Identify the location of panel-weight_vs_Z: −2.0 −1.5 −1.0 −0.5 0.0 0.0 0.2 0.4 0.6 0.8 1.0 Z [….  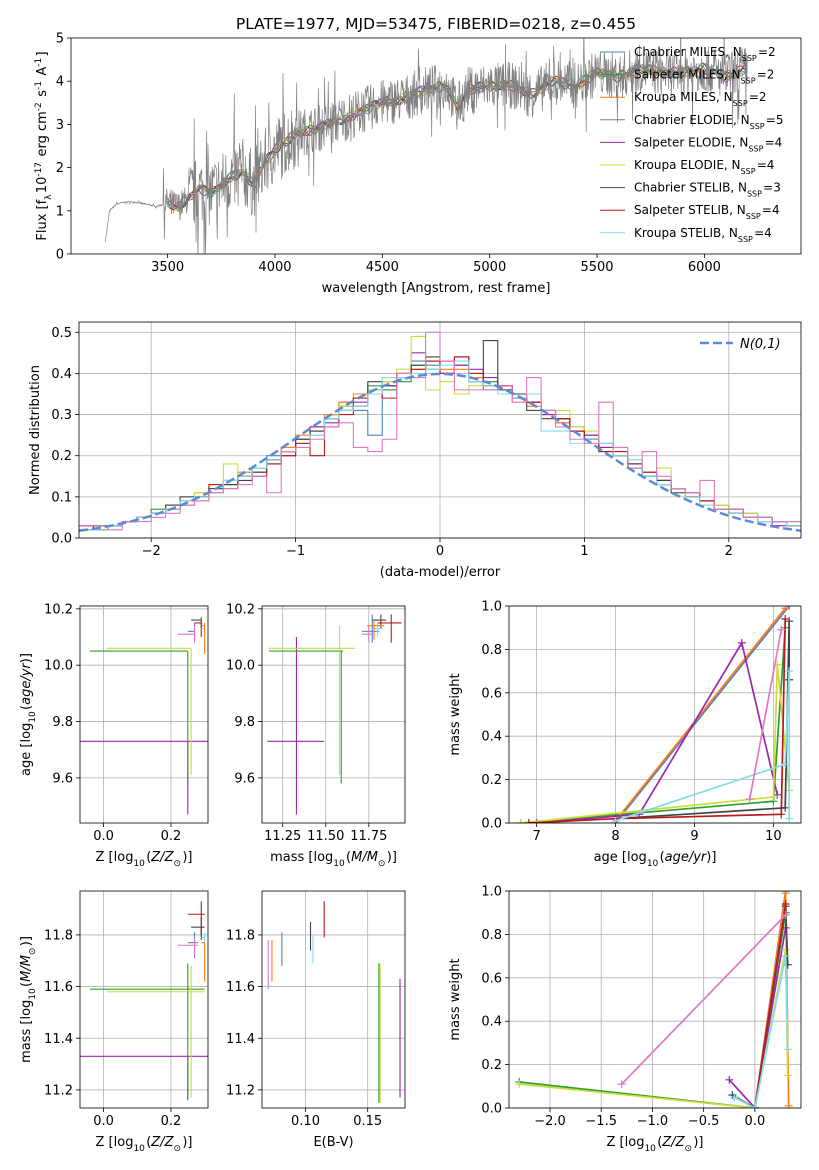
(625, 1019).